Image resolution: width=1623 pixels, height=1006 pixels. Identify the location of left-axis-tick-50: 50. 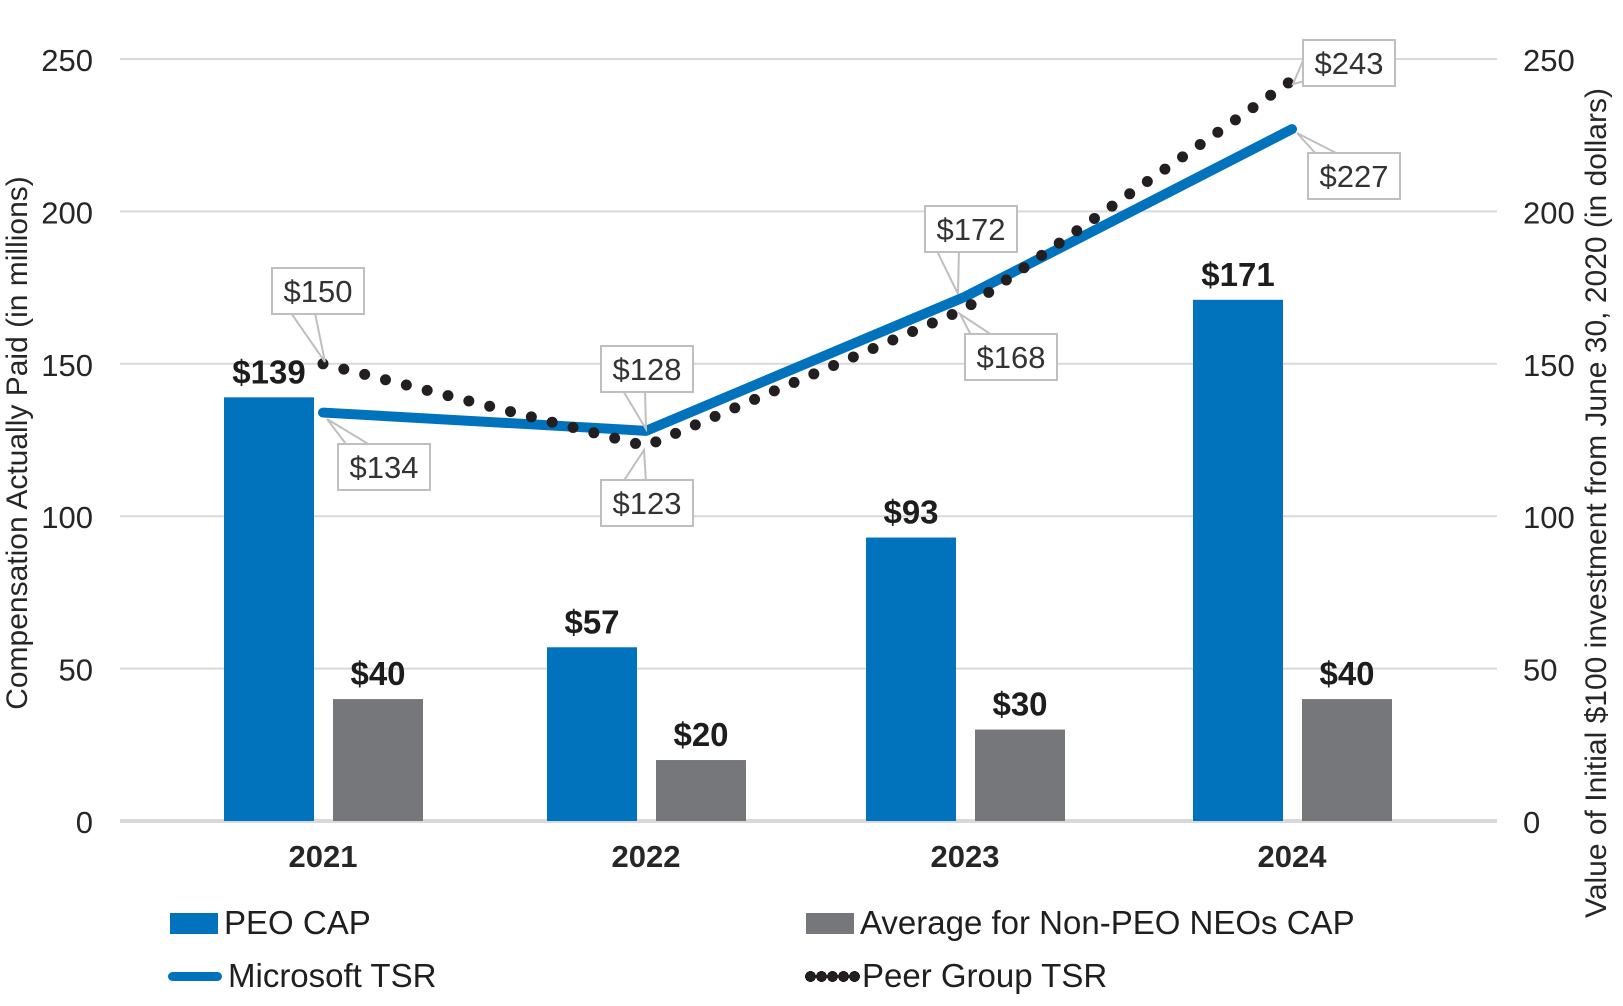
(76, 670).